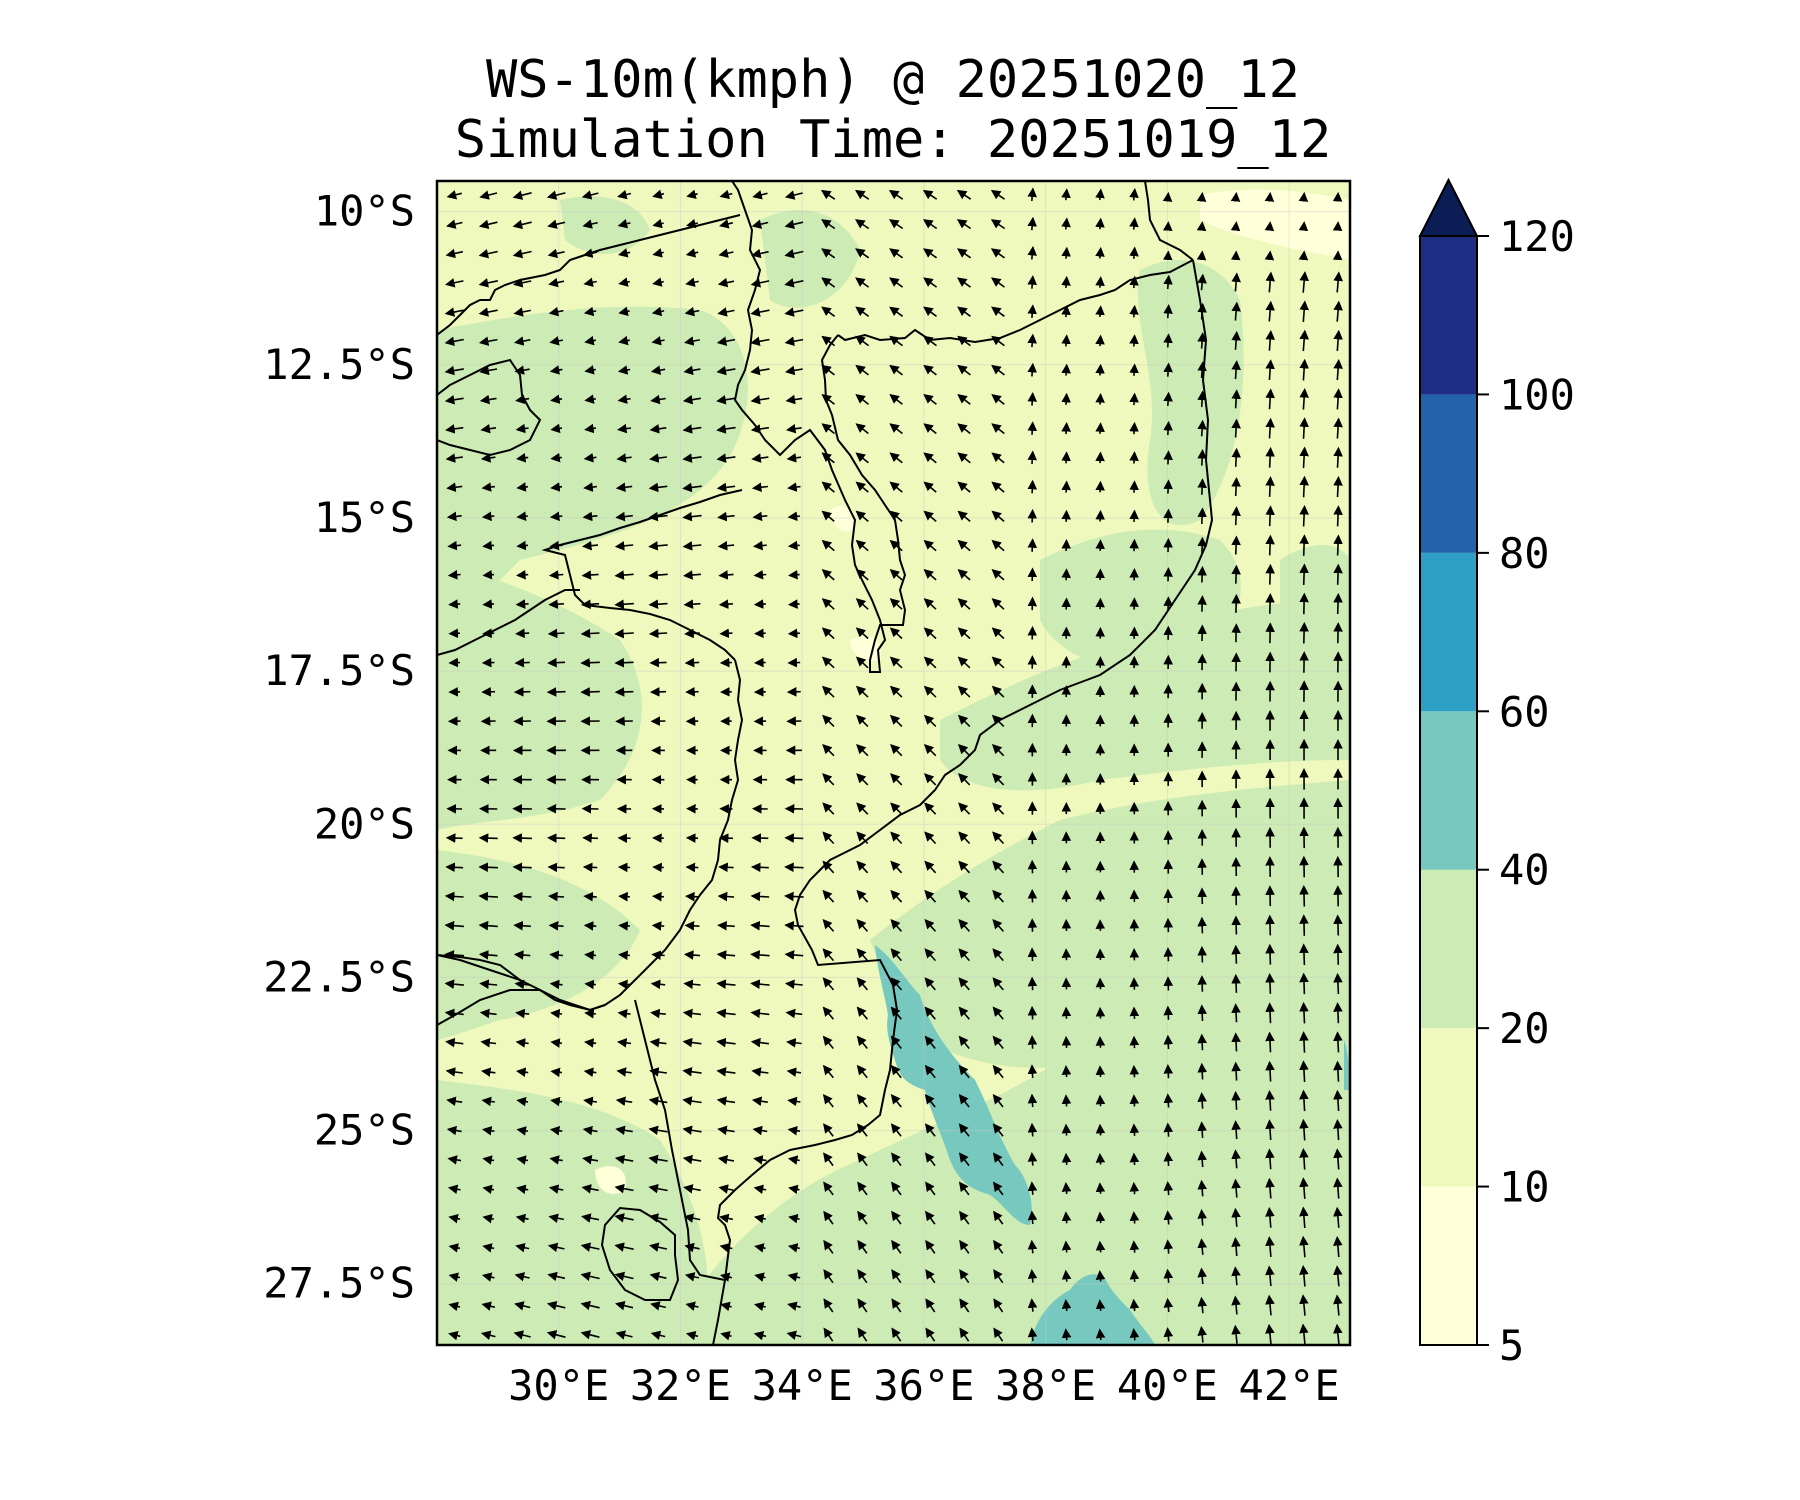 The image size is (1800, 1500). What do you see at coordinates (893, 140) in the screenshot?
I see `chart-subtitle: Simulation Time: 20251019_12` at bounding box center [893, 140].